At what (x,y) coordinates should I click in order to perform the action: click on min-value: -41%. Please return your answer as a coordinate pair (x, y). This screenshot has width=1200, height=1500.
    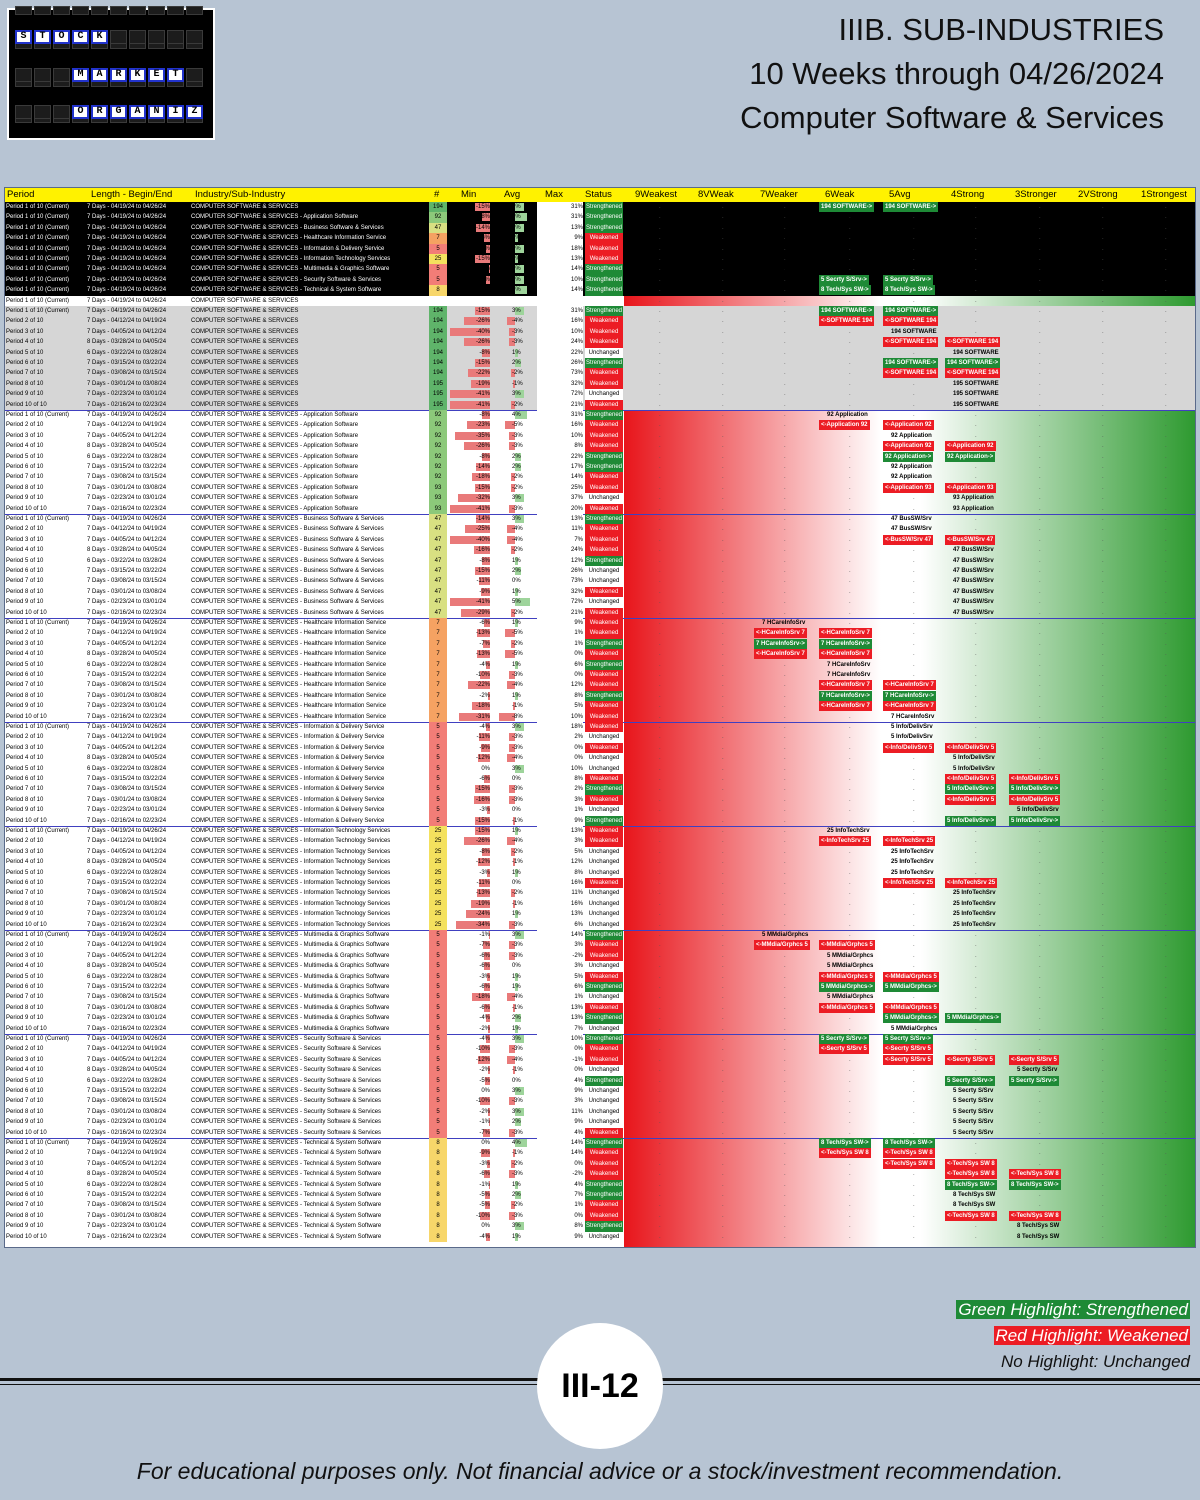
    Looking at the image, I should click on (482, 602).